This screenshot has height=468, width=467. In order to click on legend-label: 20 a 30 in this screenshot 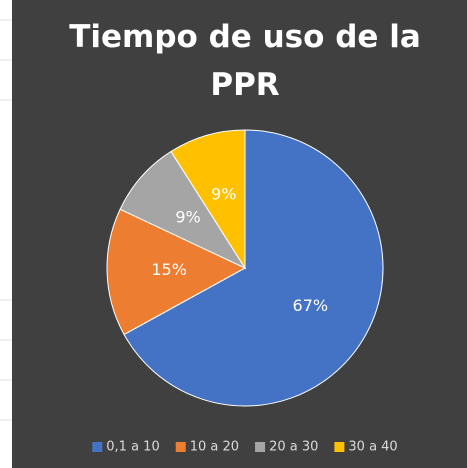, I will do `click(293, 447)`.